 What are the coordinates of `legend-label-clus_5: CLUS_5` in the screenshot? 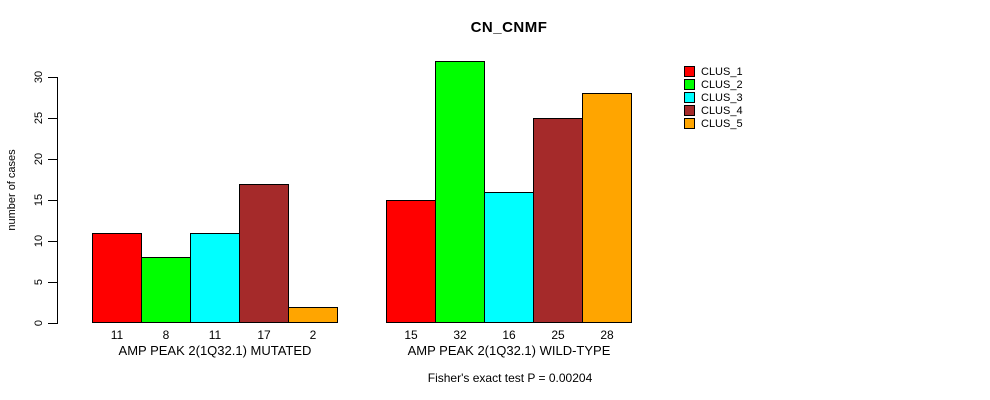 It's located at (722, 123).